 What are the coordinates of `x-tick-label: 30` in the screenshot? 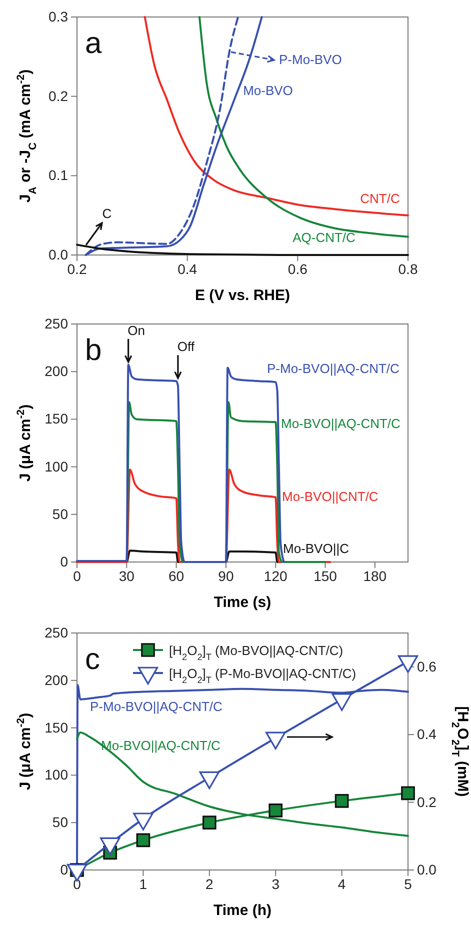 It's located at (126, 576).